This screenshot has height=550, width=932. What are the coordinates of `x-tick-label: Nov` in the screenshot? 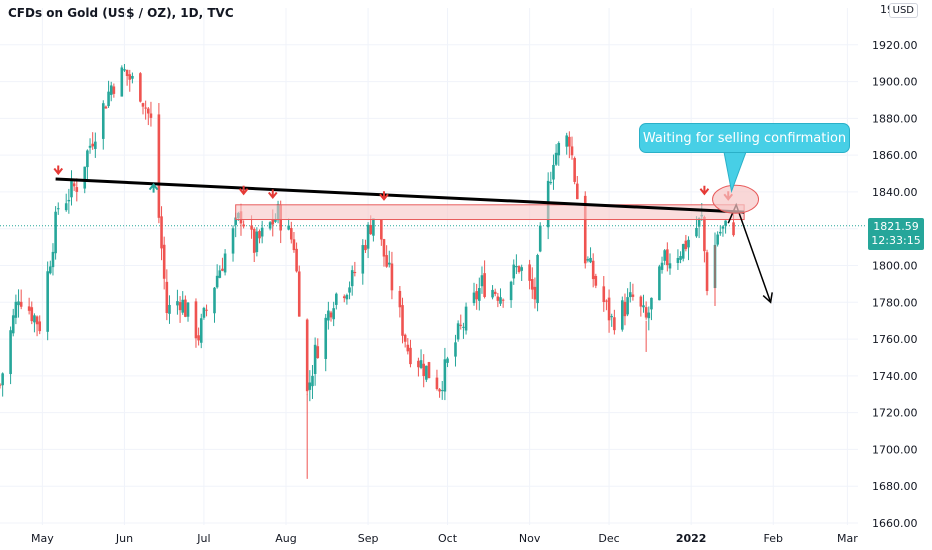 It's located at (530, 538).